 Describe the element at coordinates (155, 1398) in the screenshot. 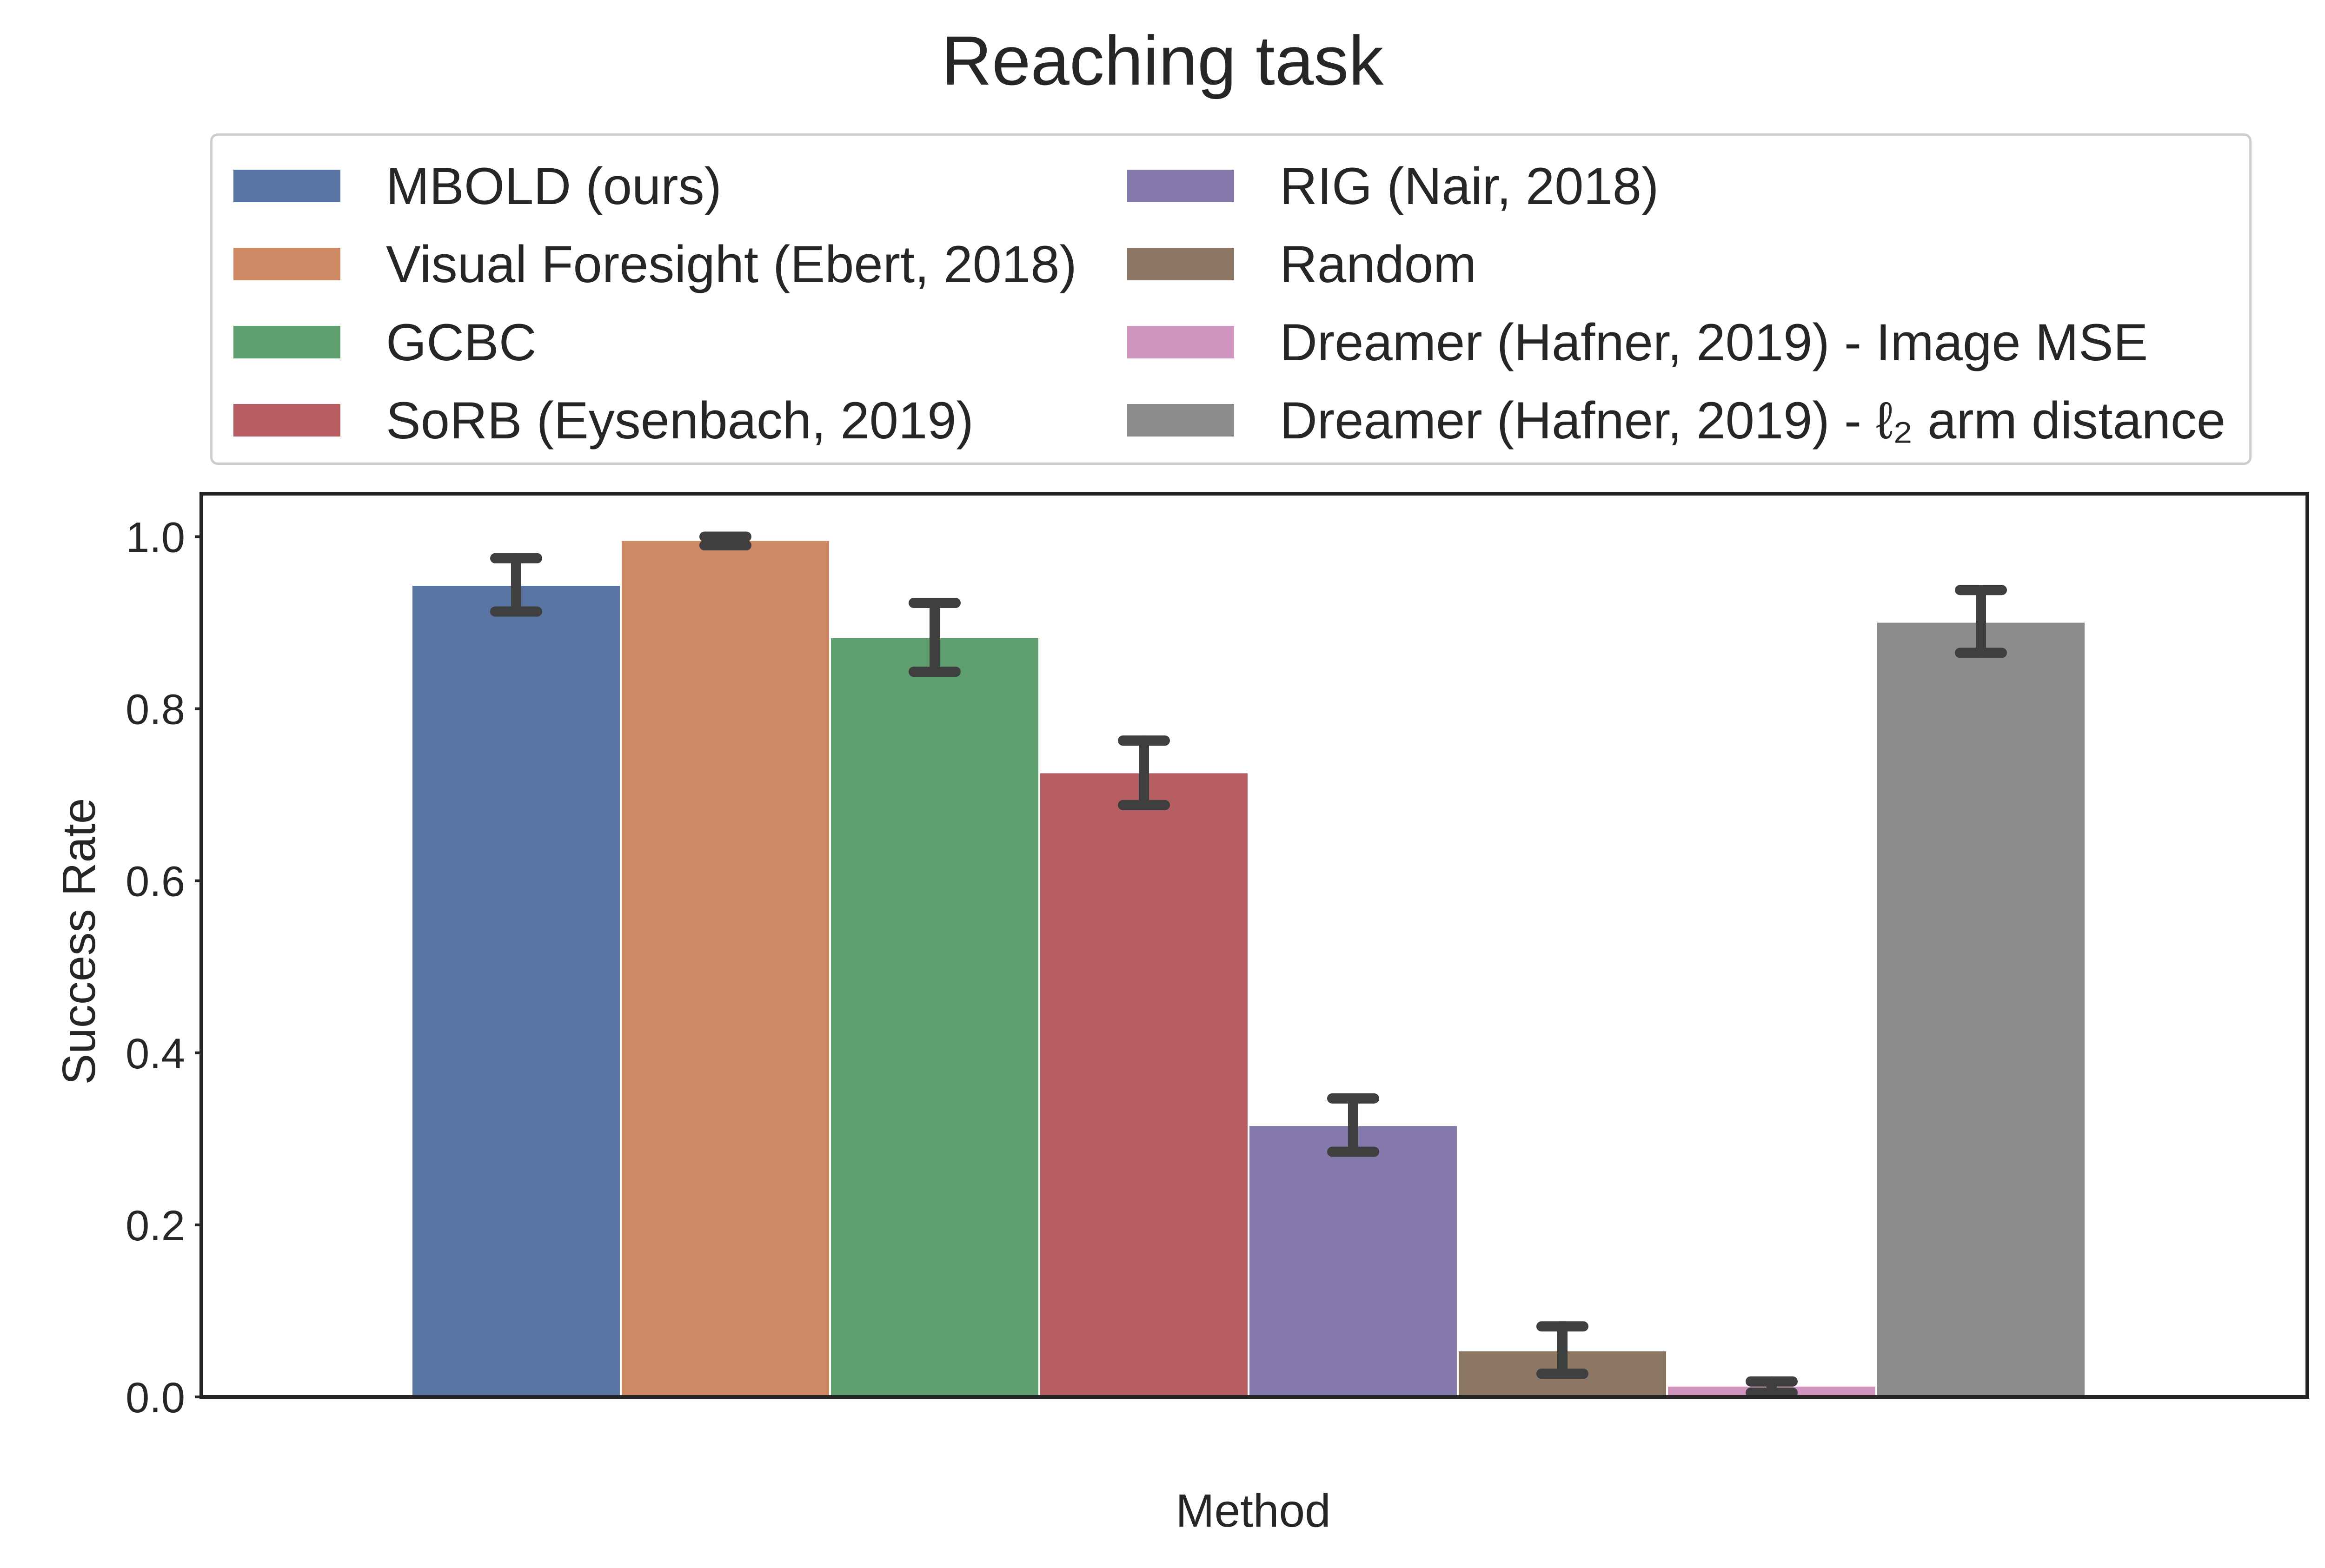

I see `y-tick-label-0: 0.0` at that location.